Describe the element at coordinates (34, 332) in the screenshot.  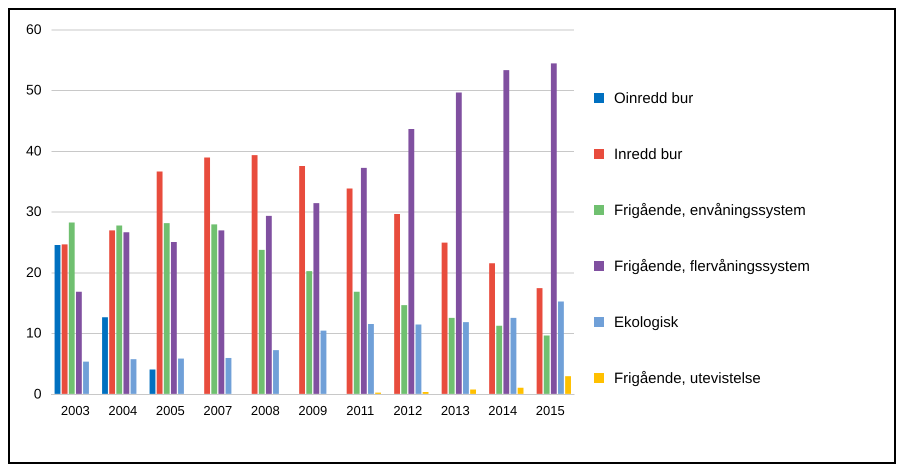
I see `y-tick-label: 10` at that location.